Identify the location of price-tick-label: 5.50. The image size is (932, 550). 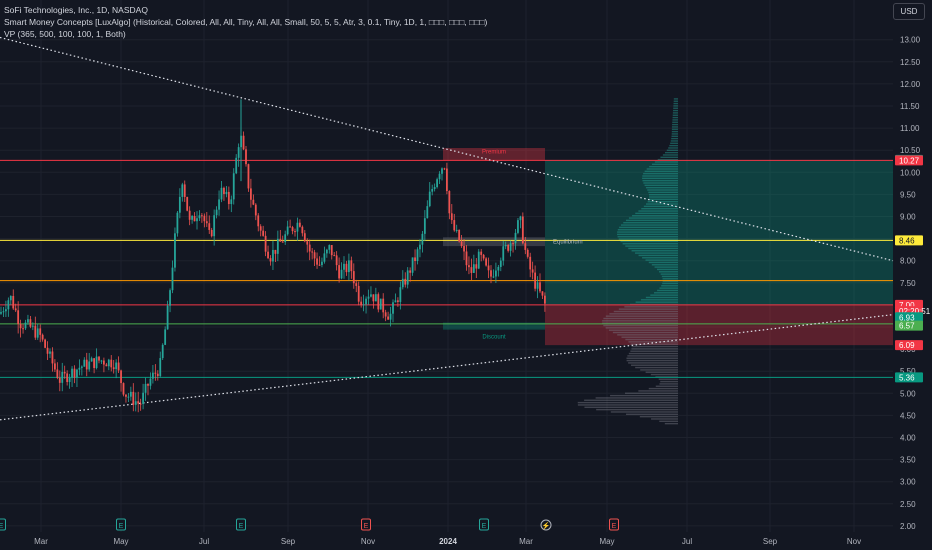
(908, 371).